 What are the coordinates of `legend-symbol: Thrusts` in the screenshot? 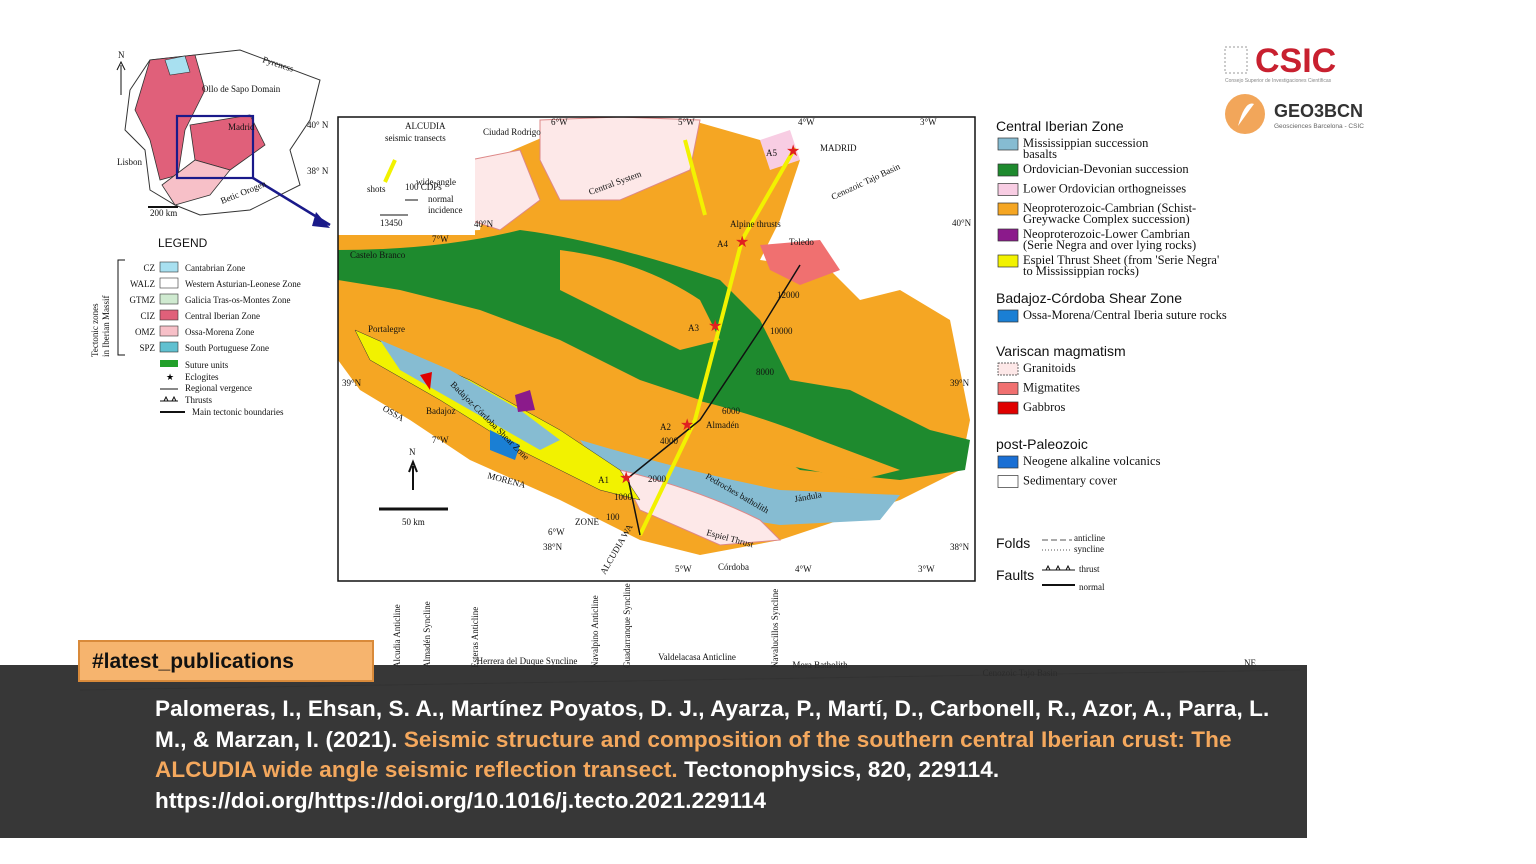 It's located at (198, 400).